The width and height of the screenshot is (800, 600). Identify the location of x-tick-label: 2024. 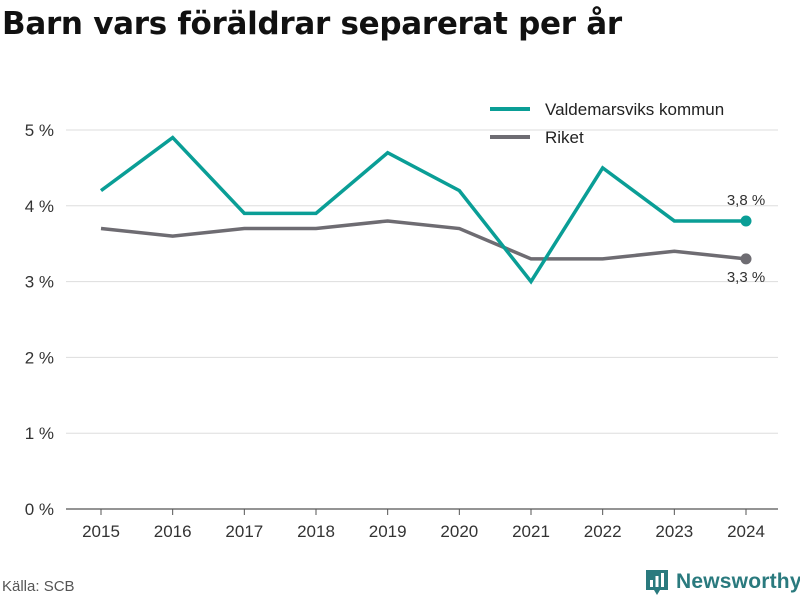
(746, 531).